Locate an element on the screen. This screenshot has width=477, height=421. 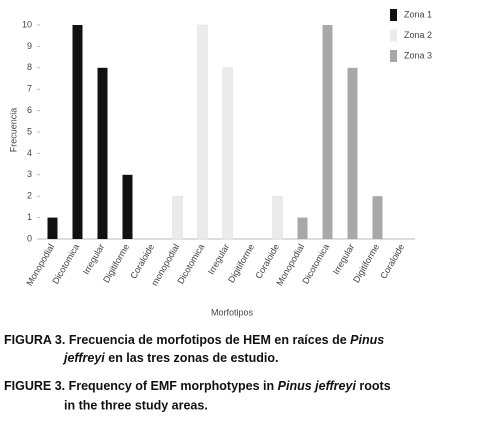
y-tick-label: 1 is located at coordinates (29, 217).